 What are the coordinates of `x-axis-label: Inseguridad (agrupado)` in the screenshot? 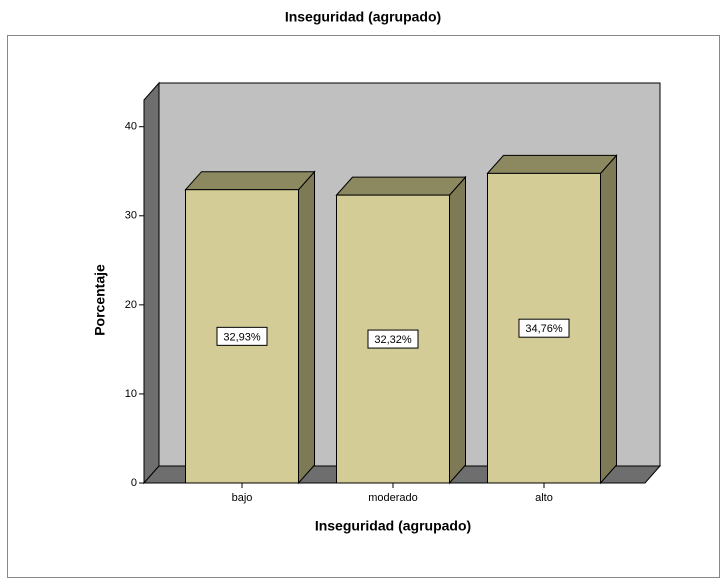 It's located at (393, 526).